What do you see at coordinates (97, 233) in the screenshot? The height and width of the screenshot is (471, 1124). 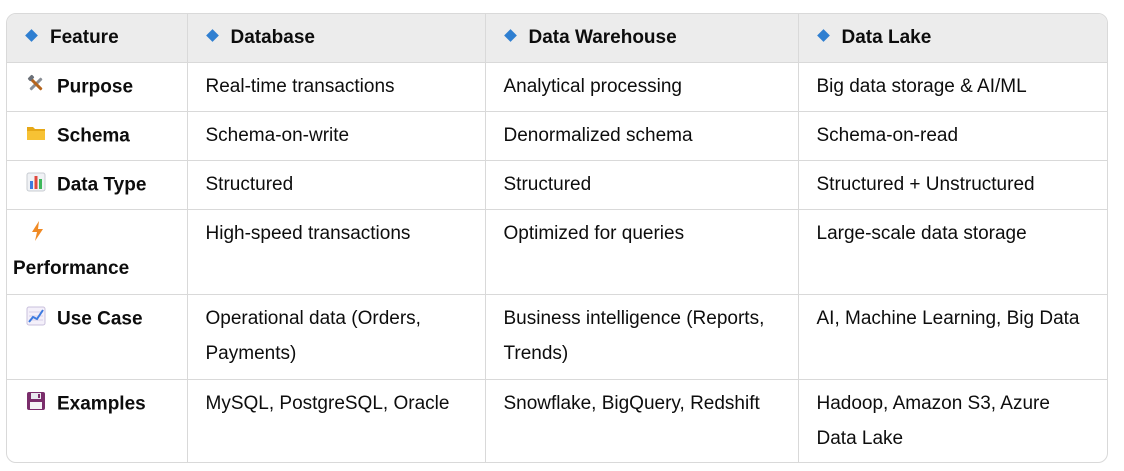 I see `performance-icon-line` at bounding box center [97, 233].